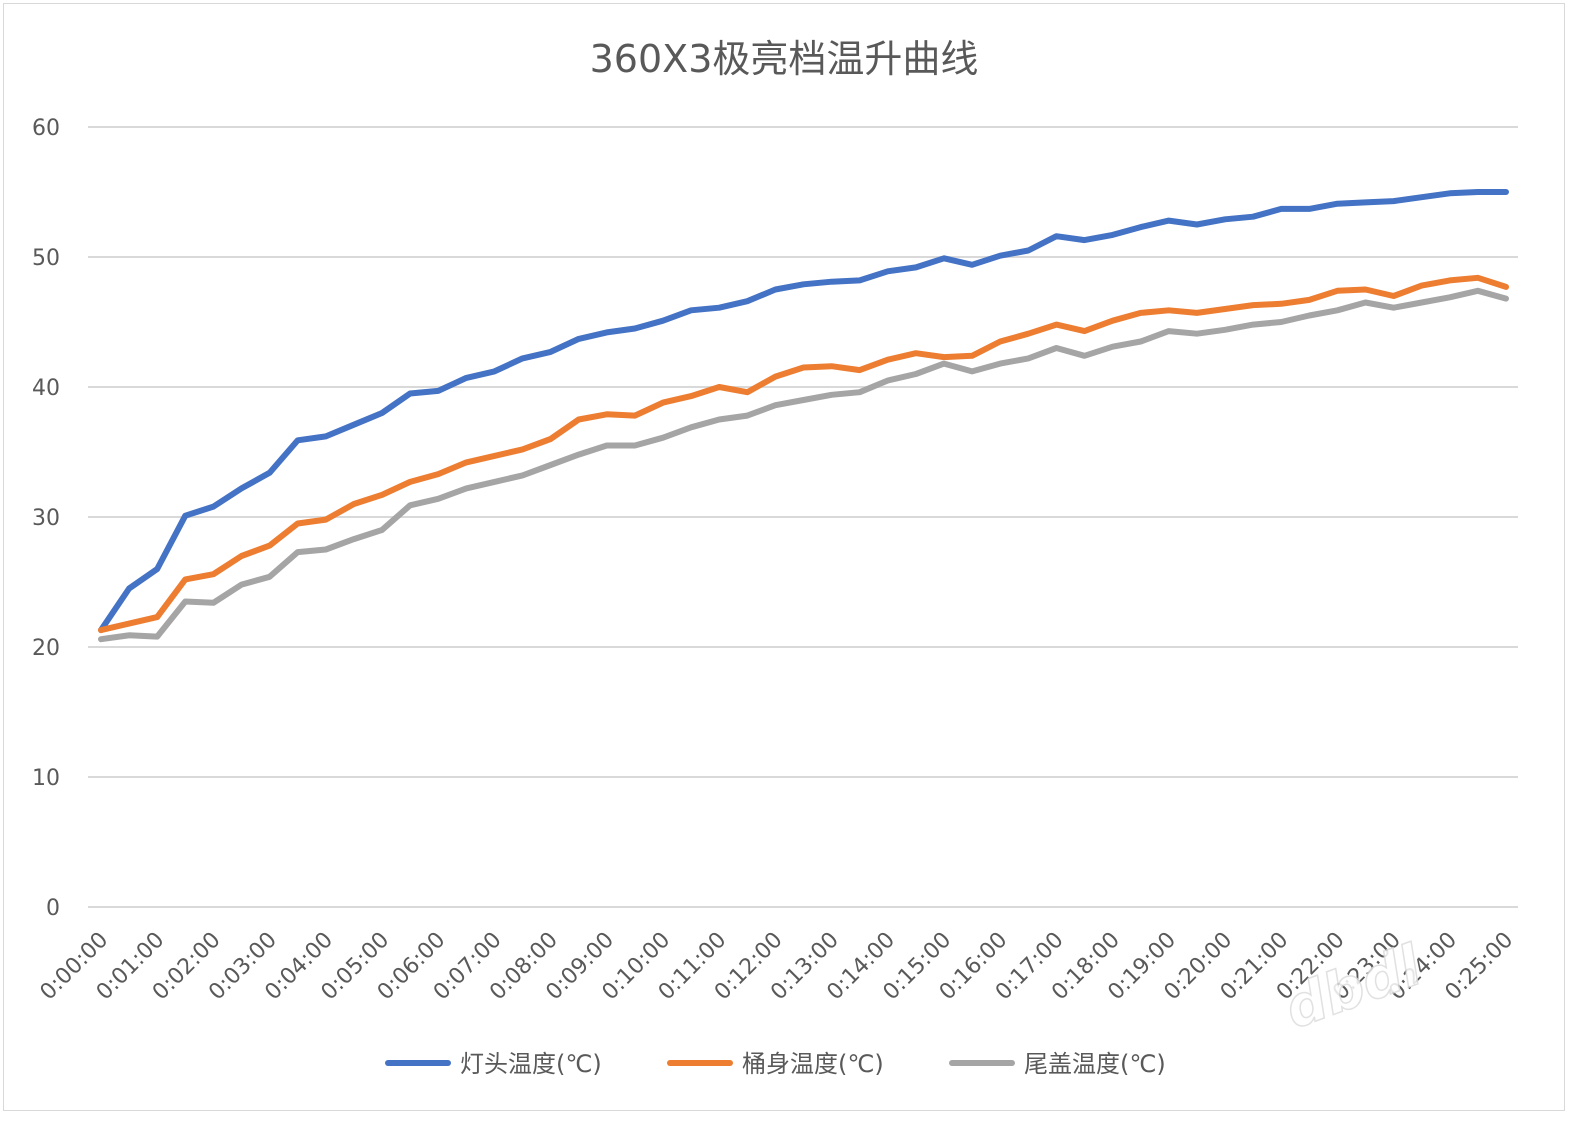  What do you see at coordinates (531, 1064) in the screenshot?
I see `legend-label-0: 灯头温度(℃)` at bounding box center [531, 1064].